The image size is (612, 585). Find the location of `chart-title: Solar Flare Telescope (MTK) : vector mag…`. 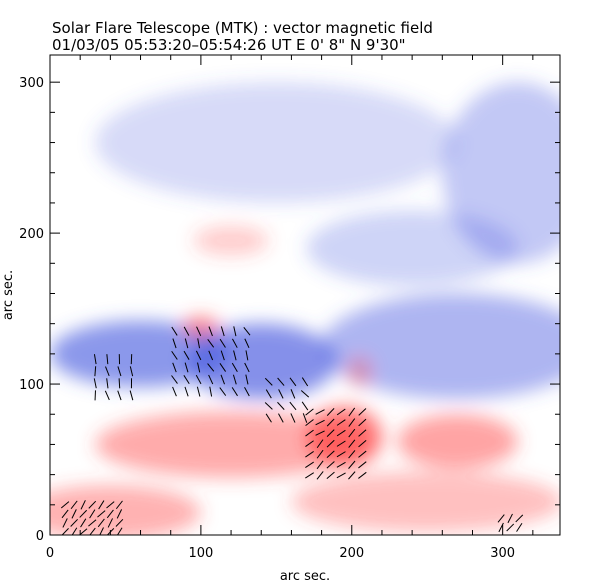

chart-title: Solar Flare Telescope (MTK) : vector mag… is located at coordinates (242, 28).